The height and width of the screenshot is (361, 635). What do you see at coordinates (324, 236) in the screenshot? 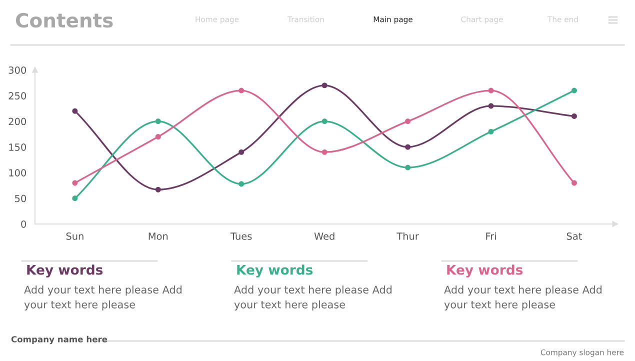
I see `x-tick-label: Wed` at bounding box center [324, 236].